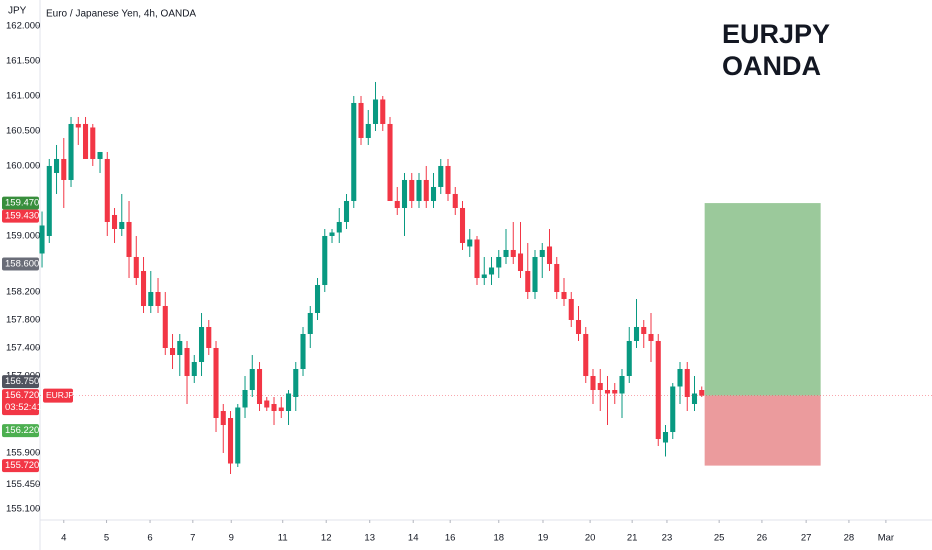 The image size is (932, 550). I want to click on price-label: 155.720, so click(22, 465).